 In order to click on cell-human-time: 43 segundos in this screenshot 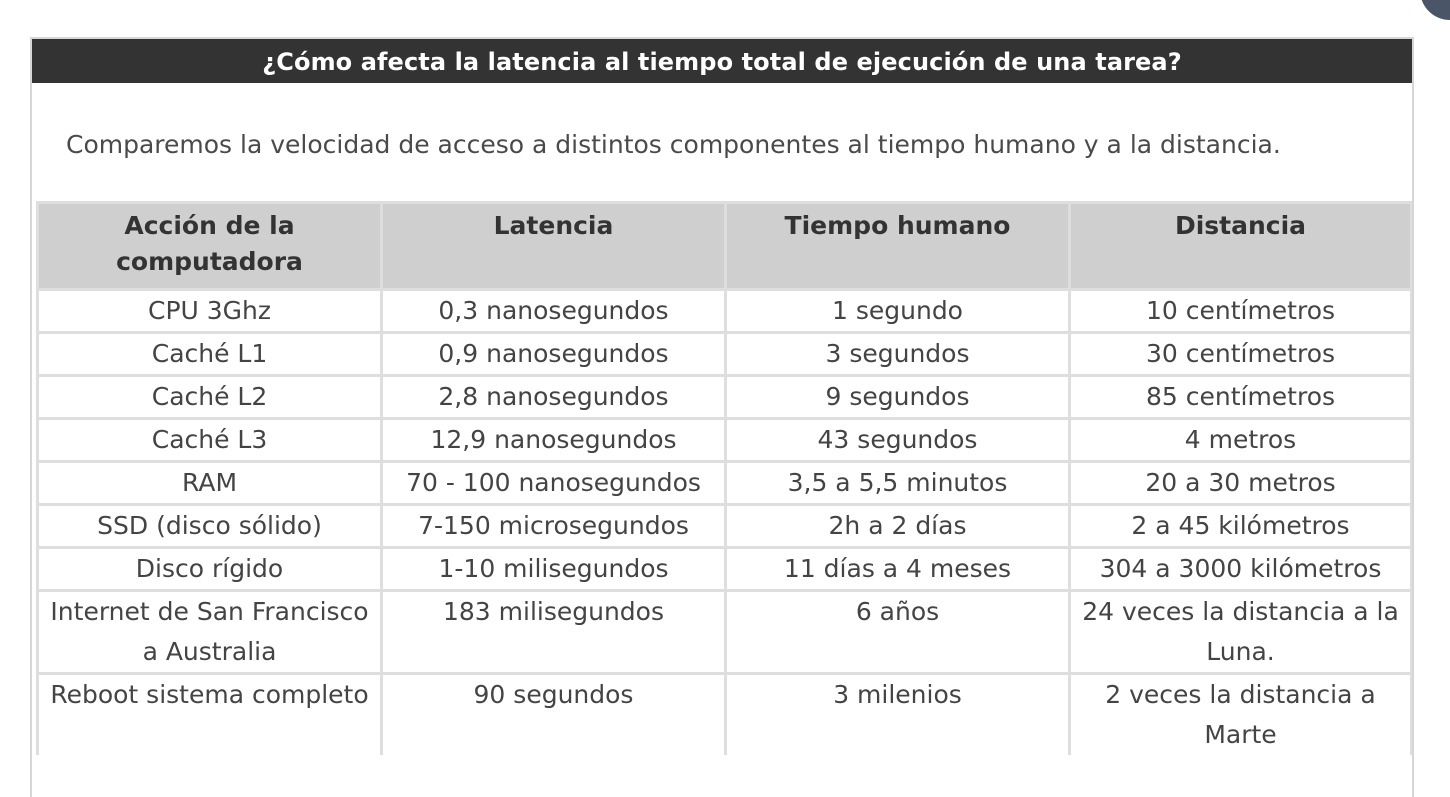, I will do `click(897, 440)`.